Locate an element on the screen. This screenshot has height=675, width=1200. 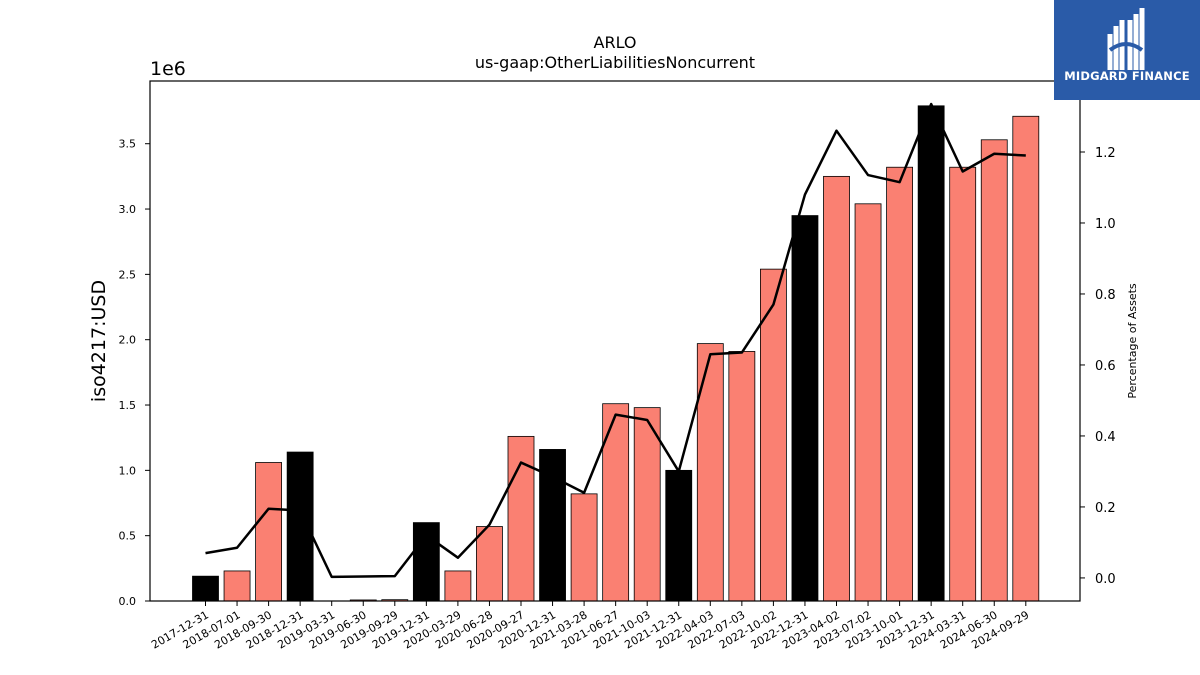
y-tick-label: 2.5 is located at coordinates (128, 274).